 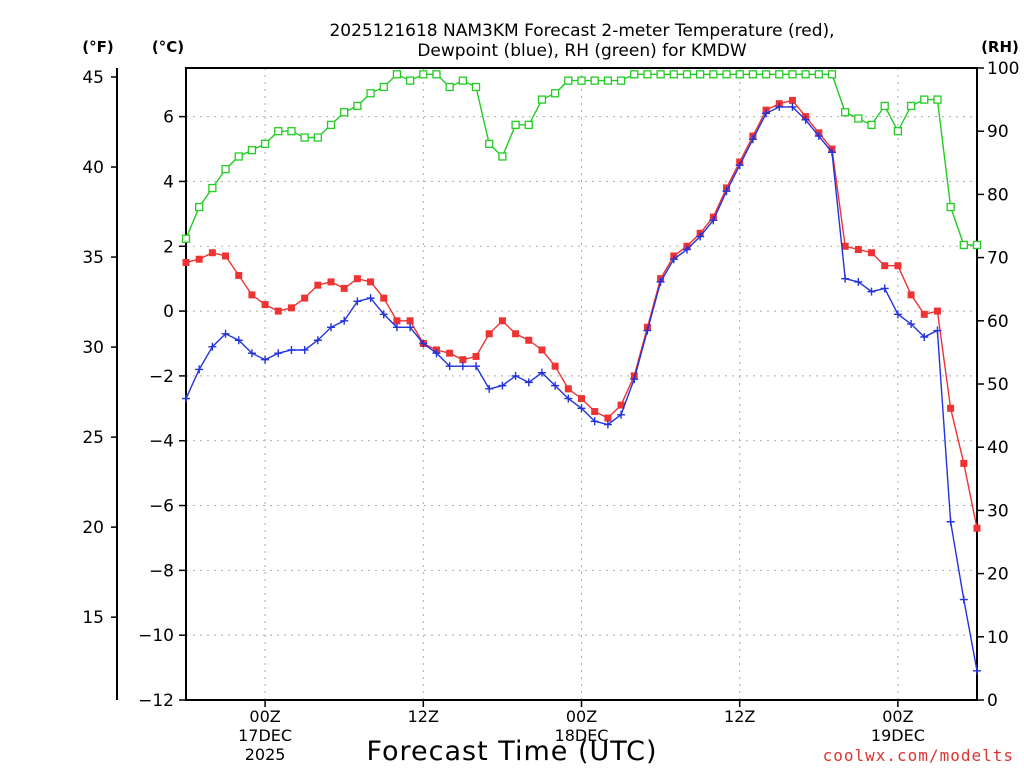 I want to click on chart-title-line2: Dewpoint (blue), RH (green) for KMDW, so click(x=581, y=51).